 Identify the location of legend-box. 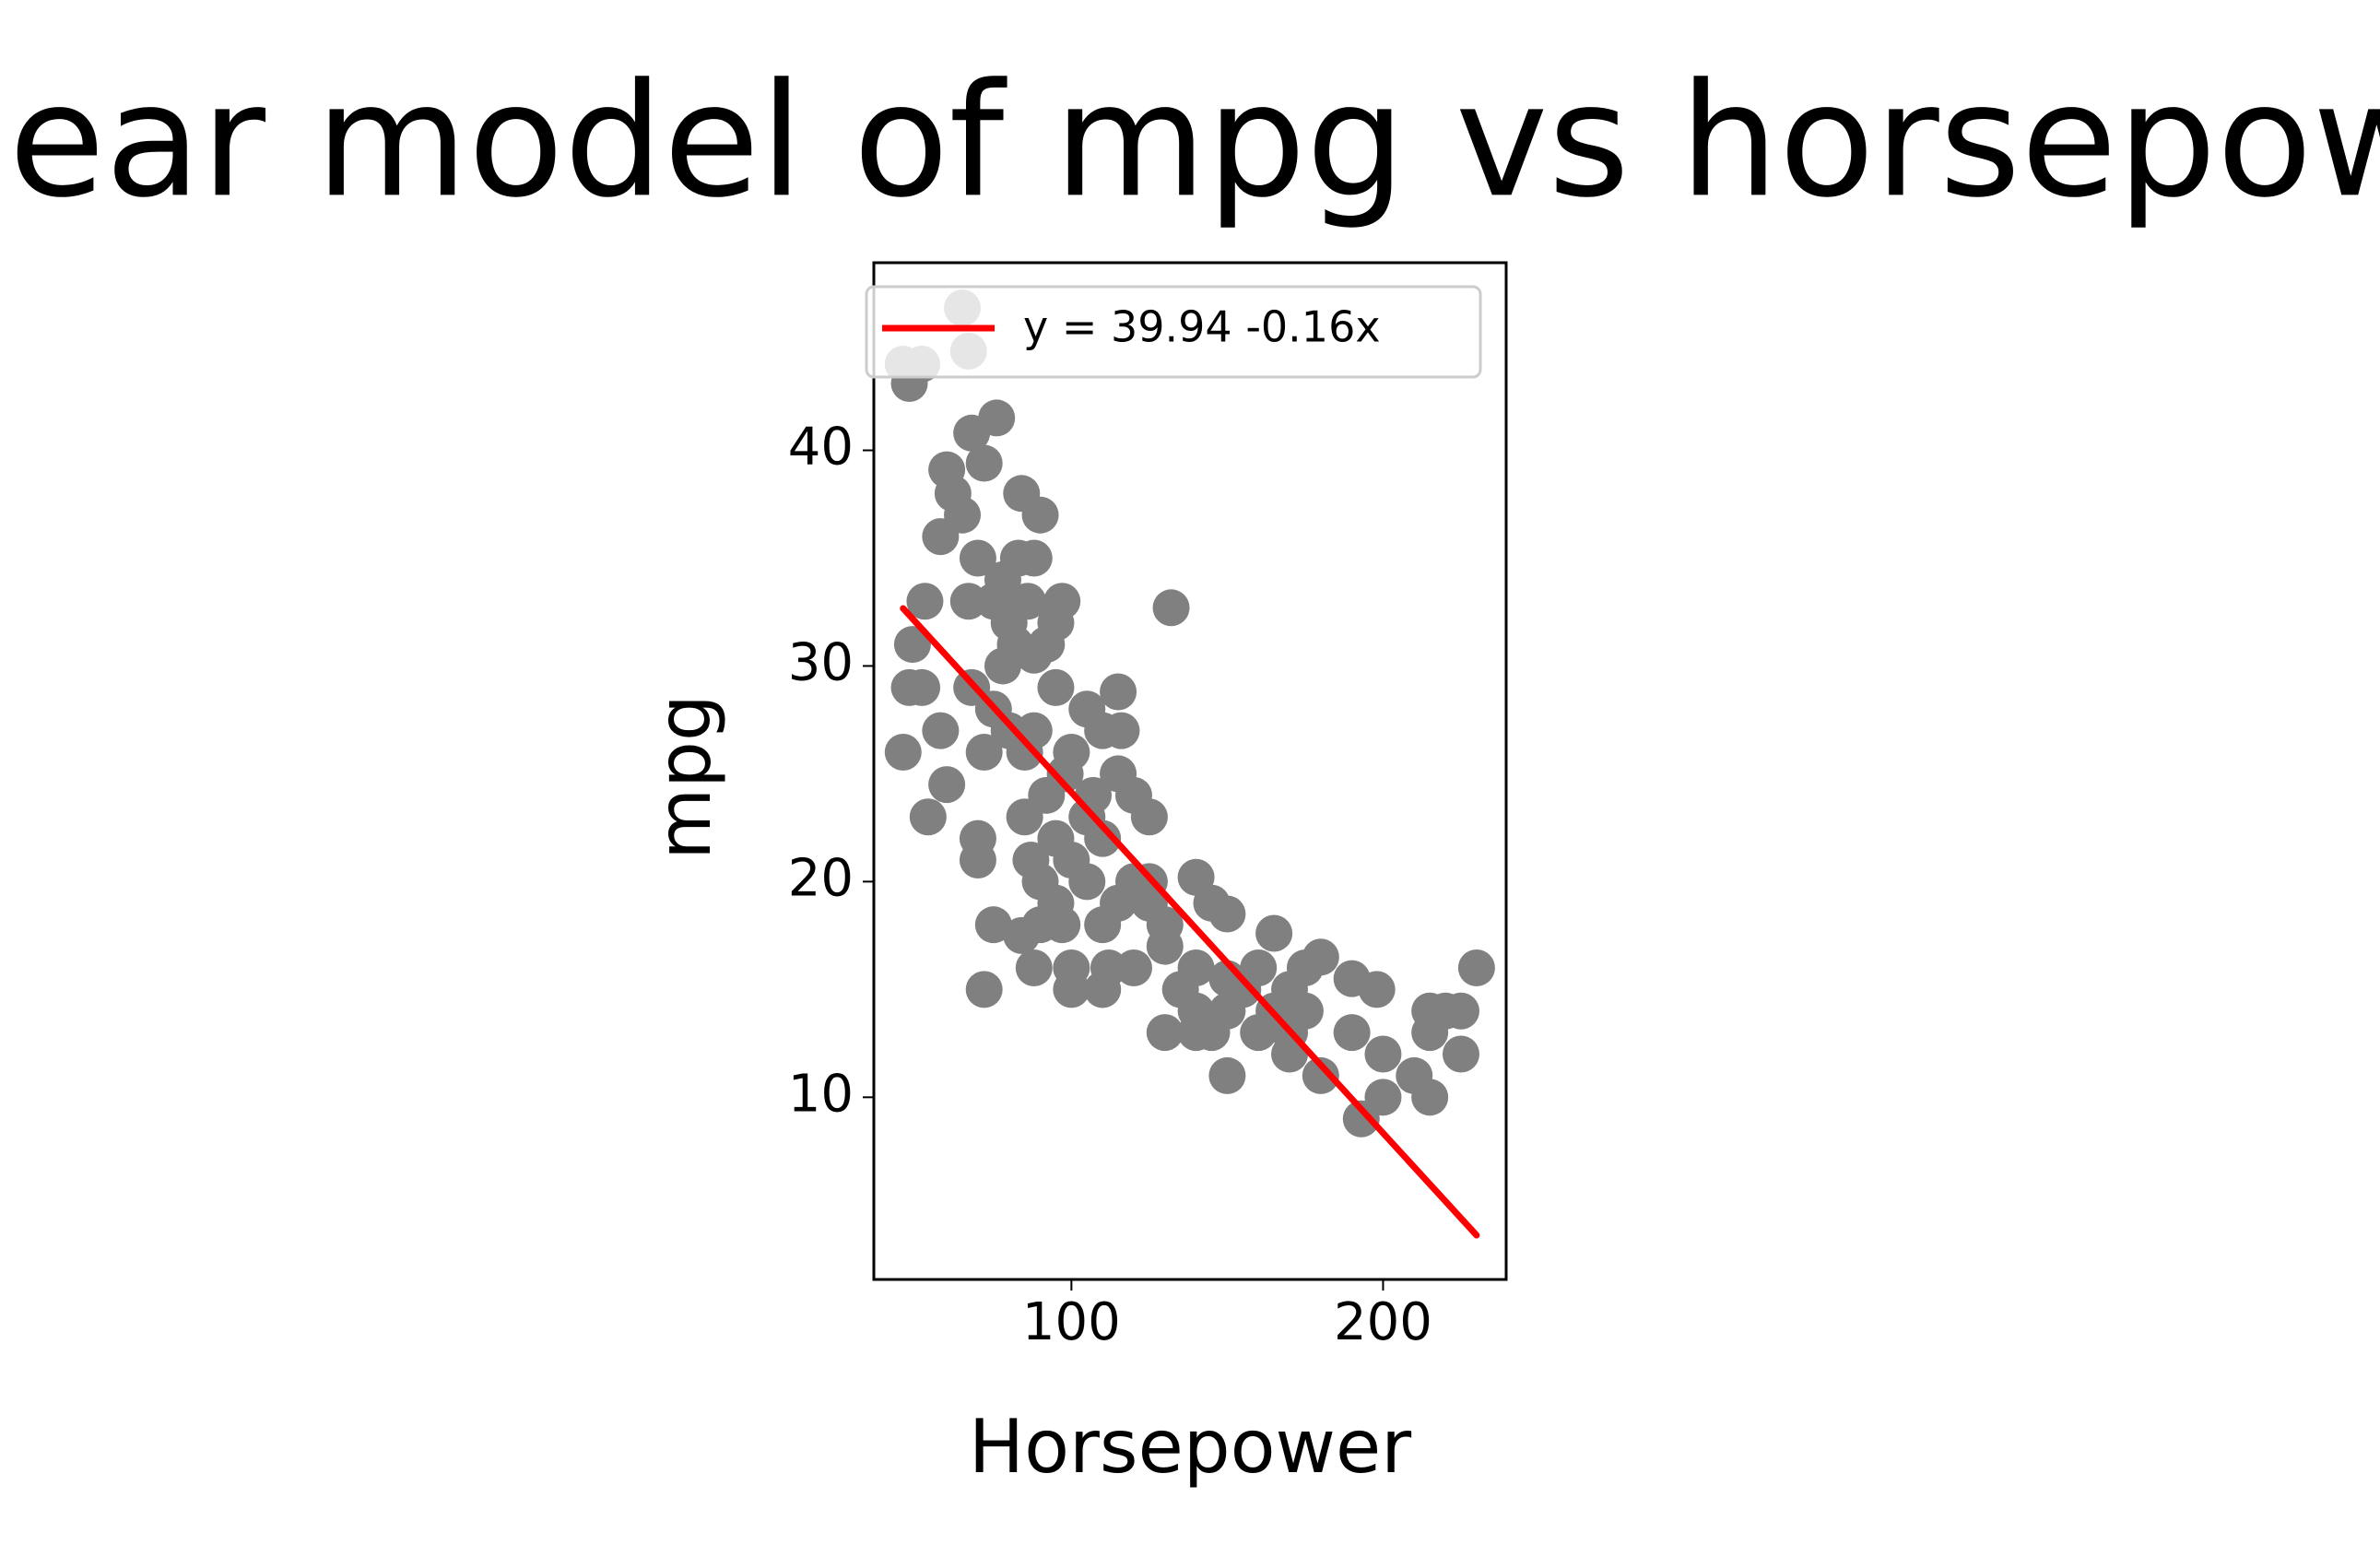
(1173, 332).